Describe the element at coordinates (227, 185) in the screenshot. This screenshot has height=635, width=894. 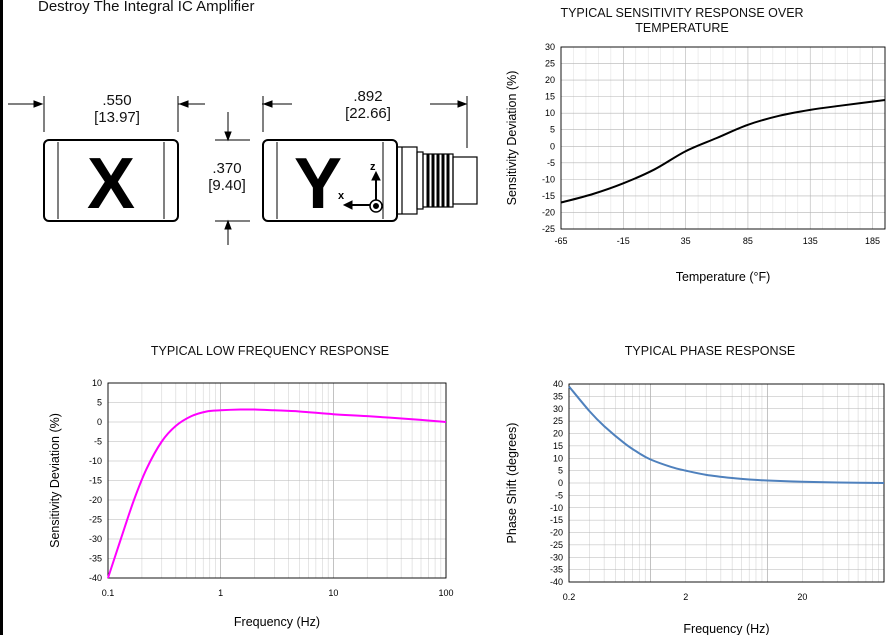
I see `dim-height-mm: [9.40]` at that location.